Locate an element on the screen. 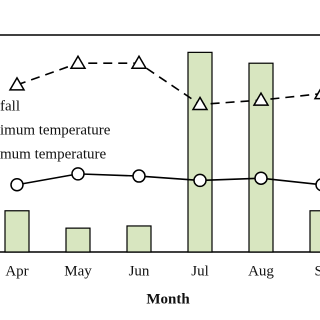 This screenshot has width=320, height=320. legend-label: imum temperature is located at coordinates (55, 130).